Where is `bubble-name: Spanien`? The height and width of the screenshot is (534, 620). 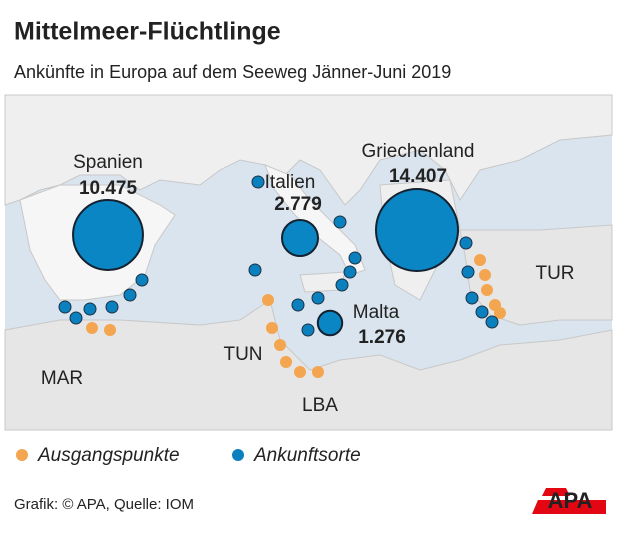 bubble-name: Spanien is located at coordinates (108, 162).